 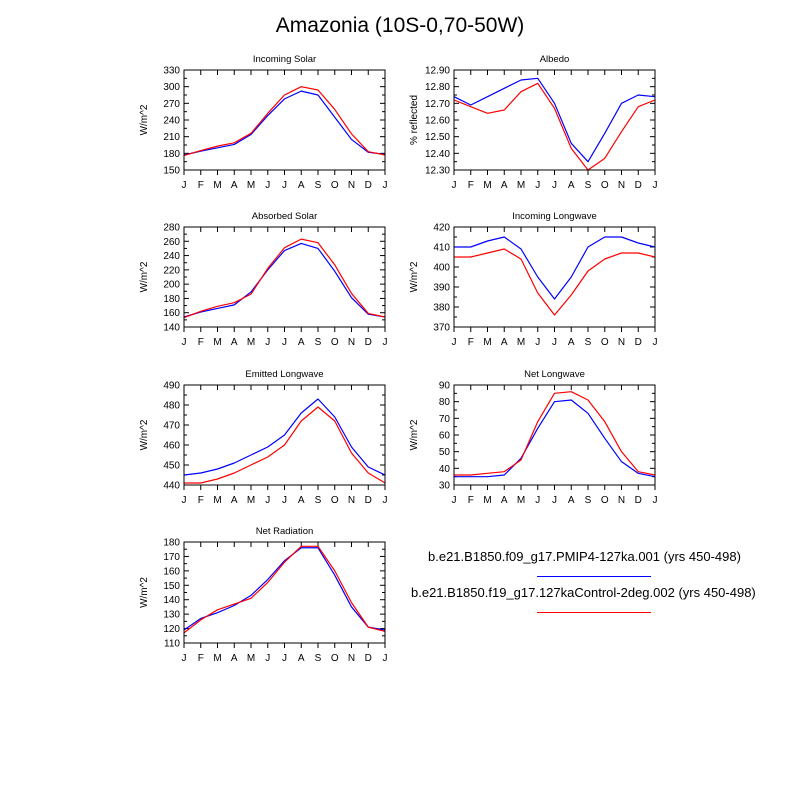 I want to click on y-tick-label: 110, so click(x=172, y=644).